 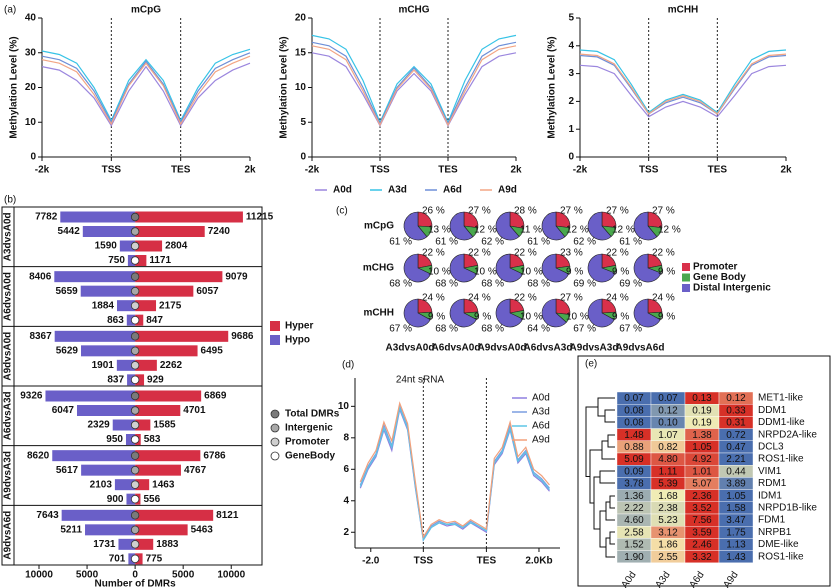 What do you see at coordinates (736, 545) in the screenshot?
I see `cell-label: 1.13` at bounding box center [736, 545].